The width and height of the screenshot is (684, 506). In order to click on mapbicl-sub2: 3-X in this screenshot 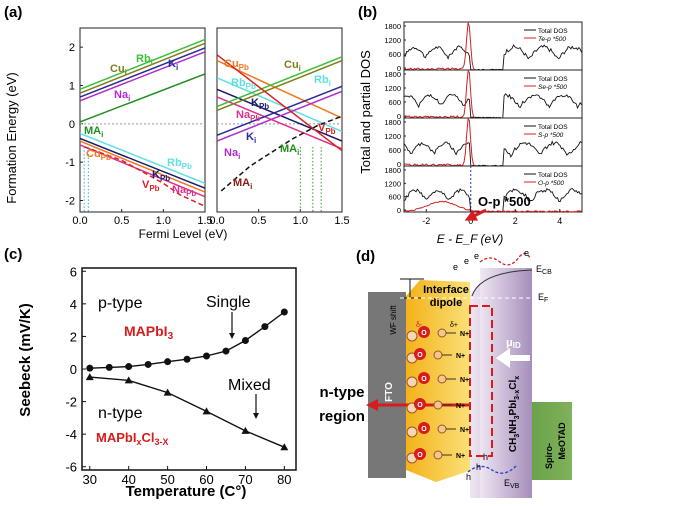, I will do `click(161, 442)`.